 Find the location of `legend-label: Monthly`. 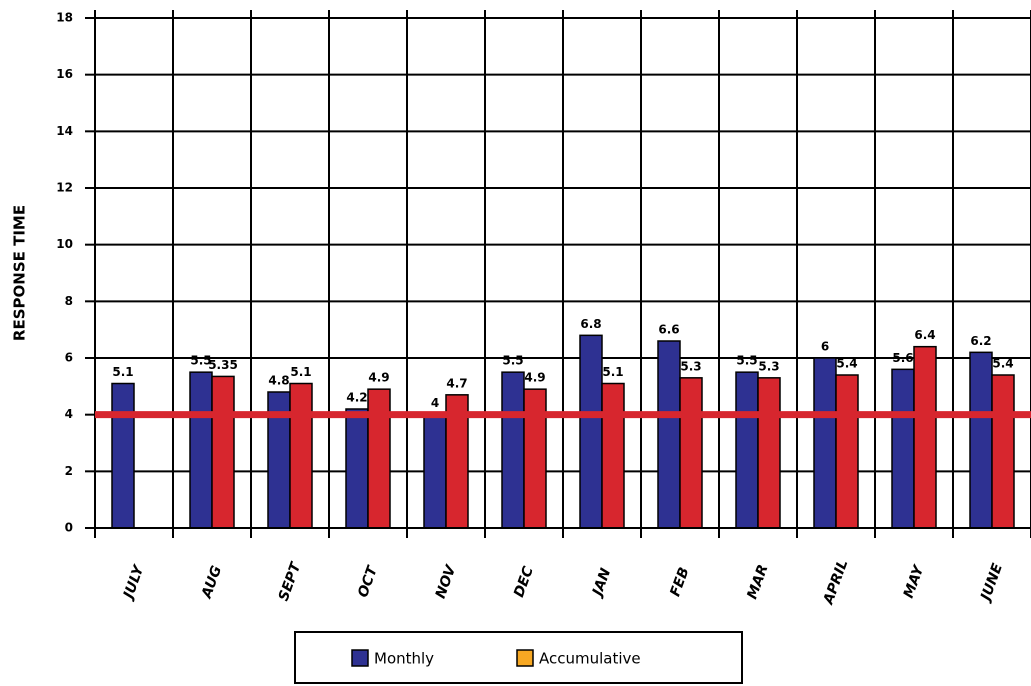

legend-label: Monthly is located at coordinates (404, 659).